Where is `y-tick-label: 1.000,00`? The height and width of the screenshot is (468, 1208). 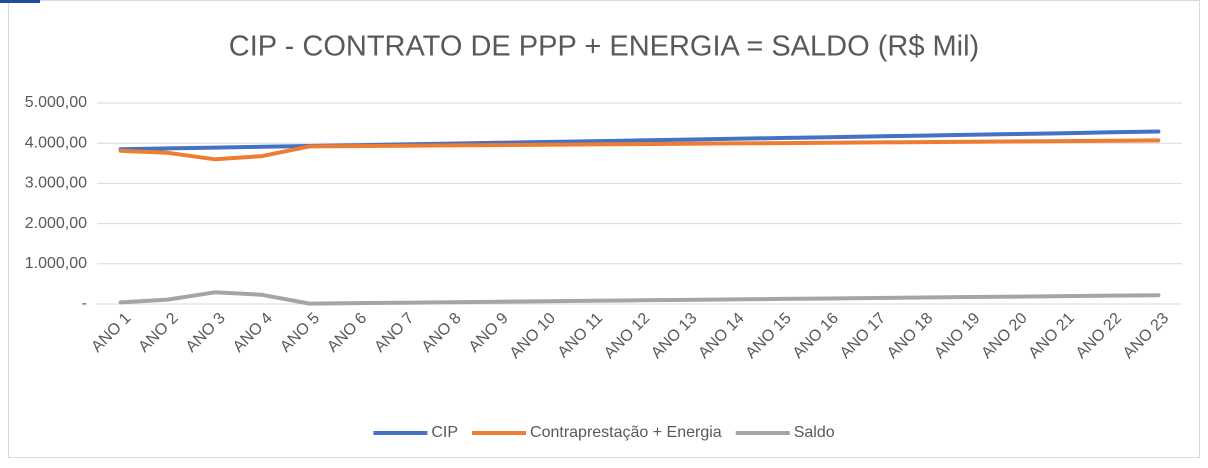 y-tick-label: 1.000,00 is located at coordinates (56, 263).